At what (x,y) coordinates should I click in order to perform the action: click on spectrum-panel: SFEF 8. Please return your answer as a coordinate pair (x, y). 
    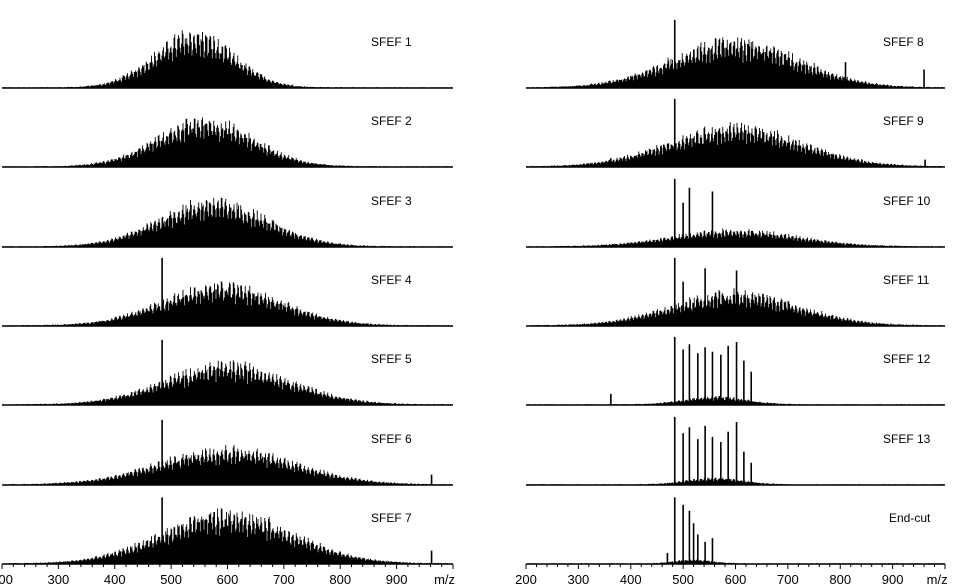
    Looking at the image, I should click on (735, 54).